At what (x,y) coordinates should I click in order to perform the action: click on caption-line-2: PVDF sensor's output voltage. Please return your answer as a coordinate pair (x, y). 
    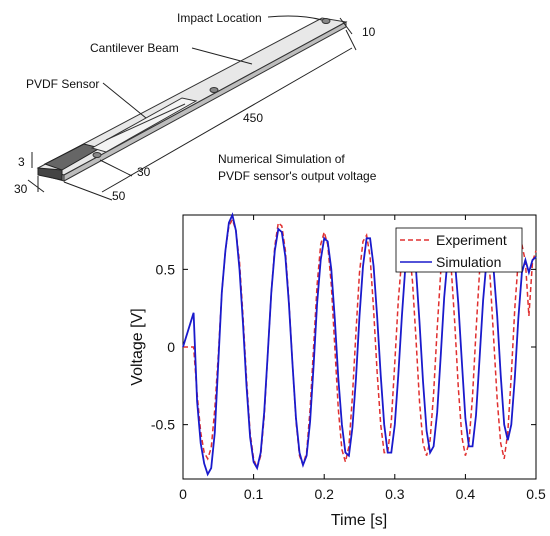
    Looking at the image, I should click on (297, 176).